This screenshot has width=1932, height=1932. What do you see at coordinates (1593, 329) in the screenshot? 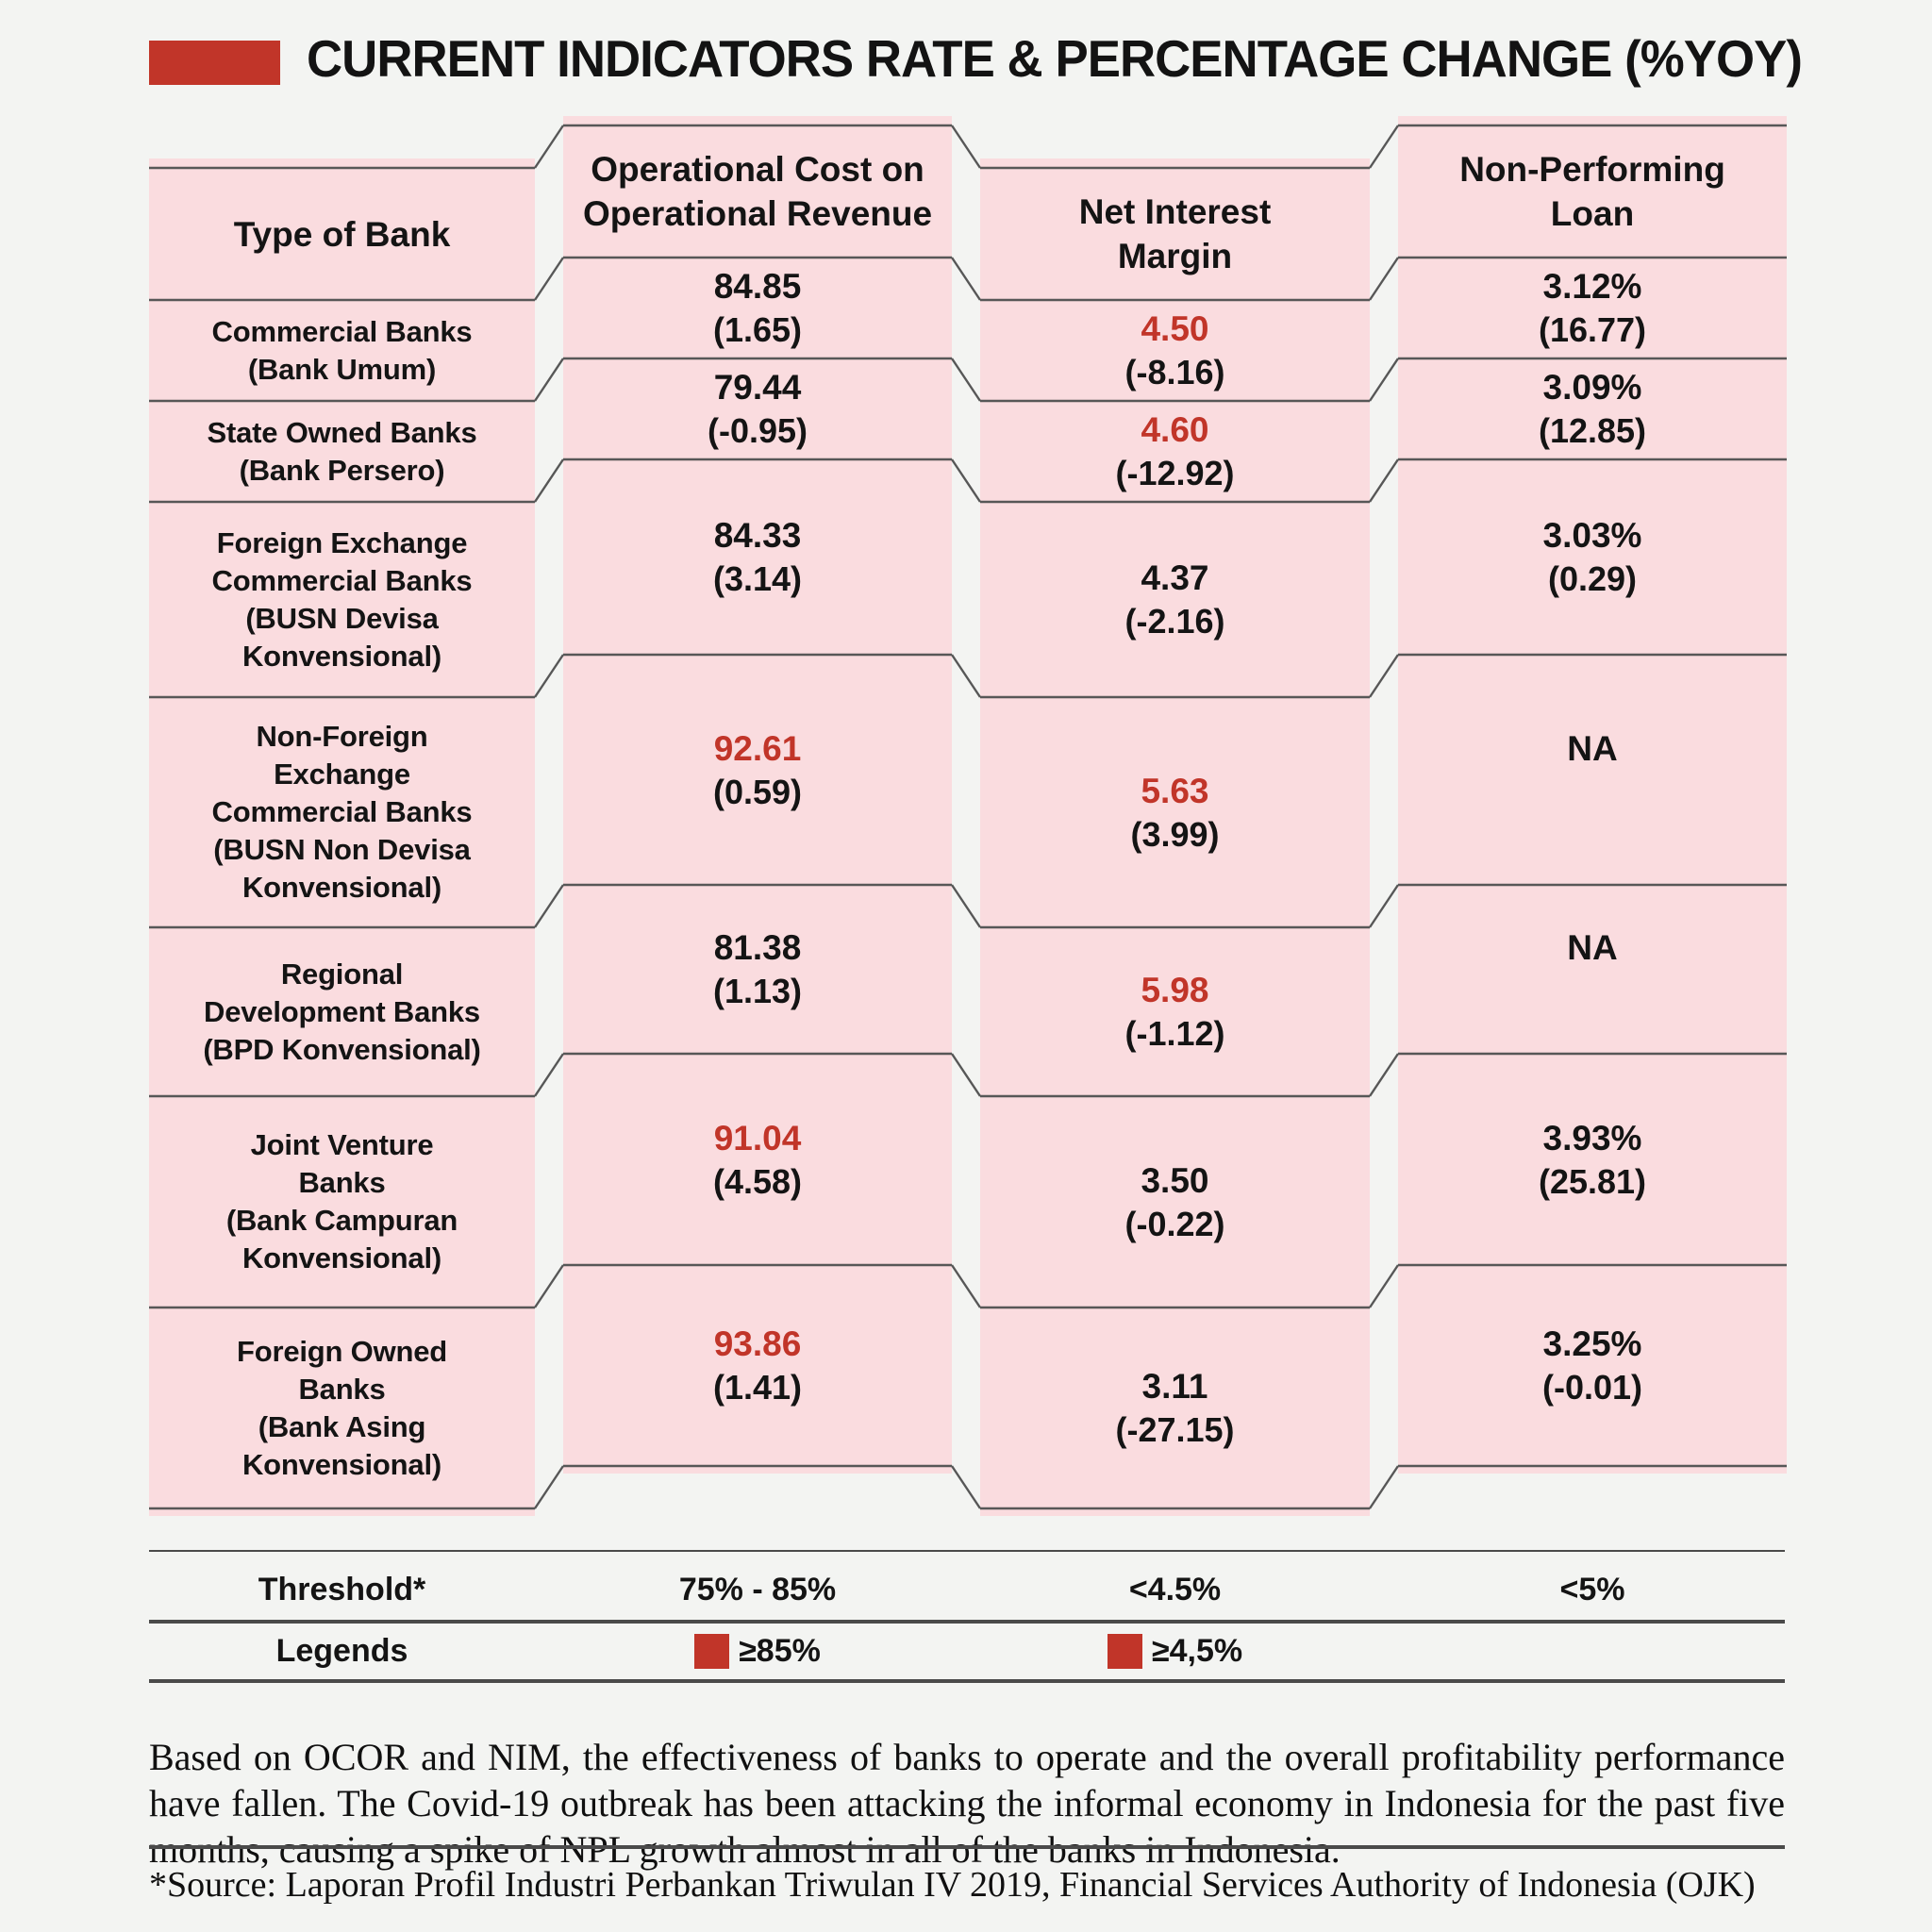
I see `npl-change: (16.77)` at bounding box center [1593, 329].